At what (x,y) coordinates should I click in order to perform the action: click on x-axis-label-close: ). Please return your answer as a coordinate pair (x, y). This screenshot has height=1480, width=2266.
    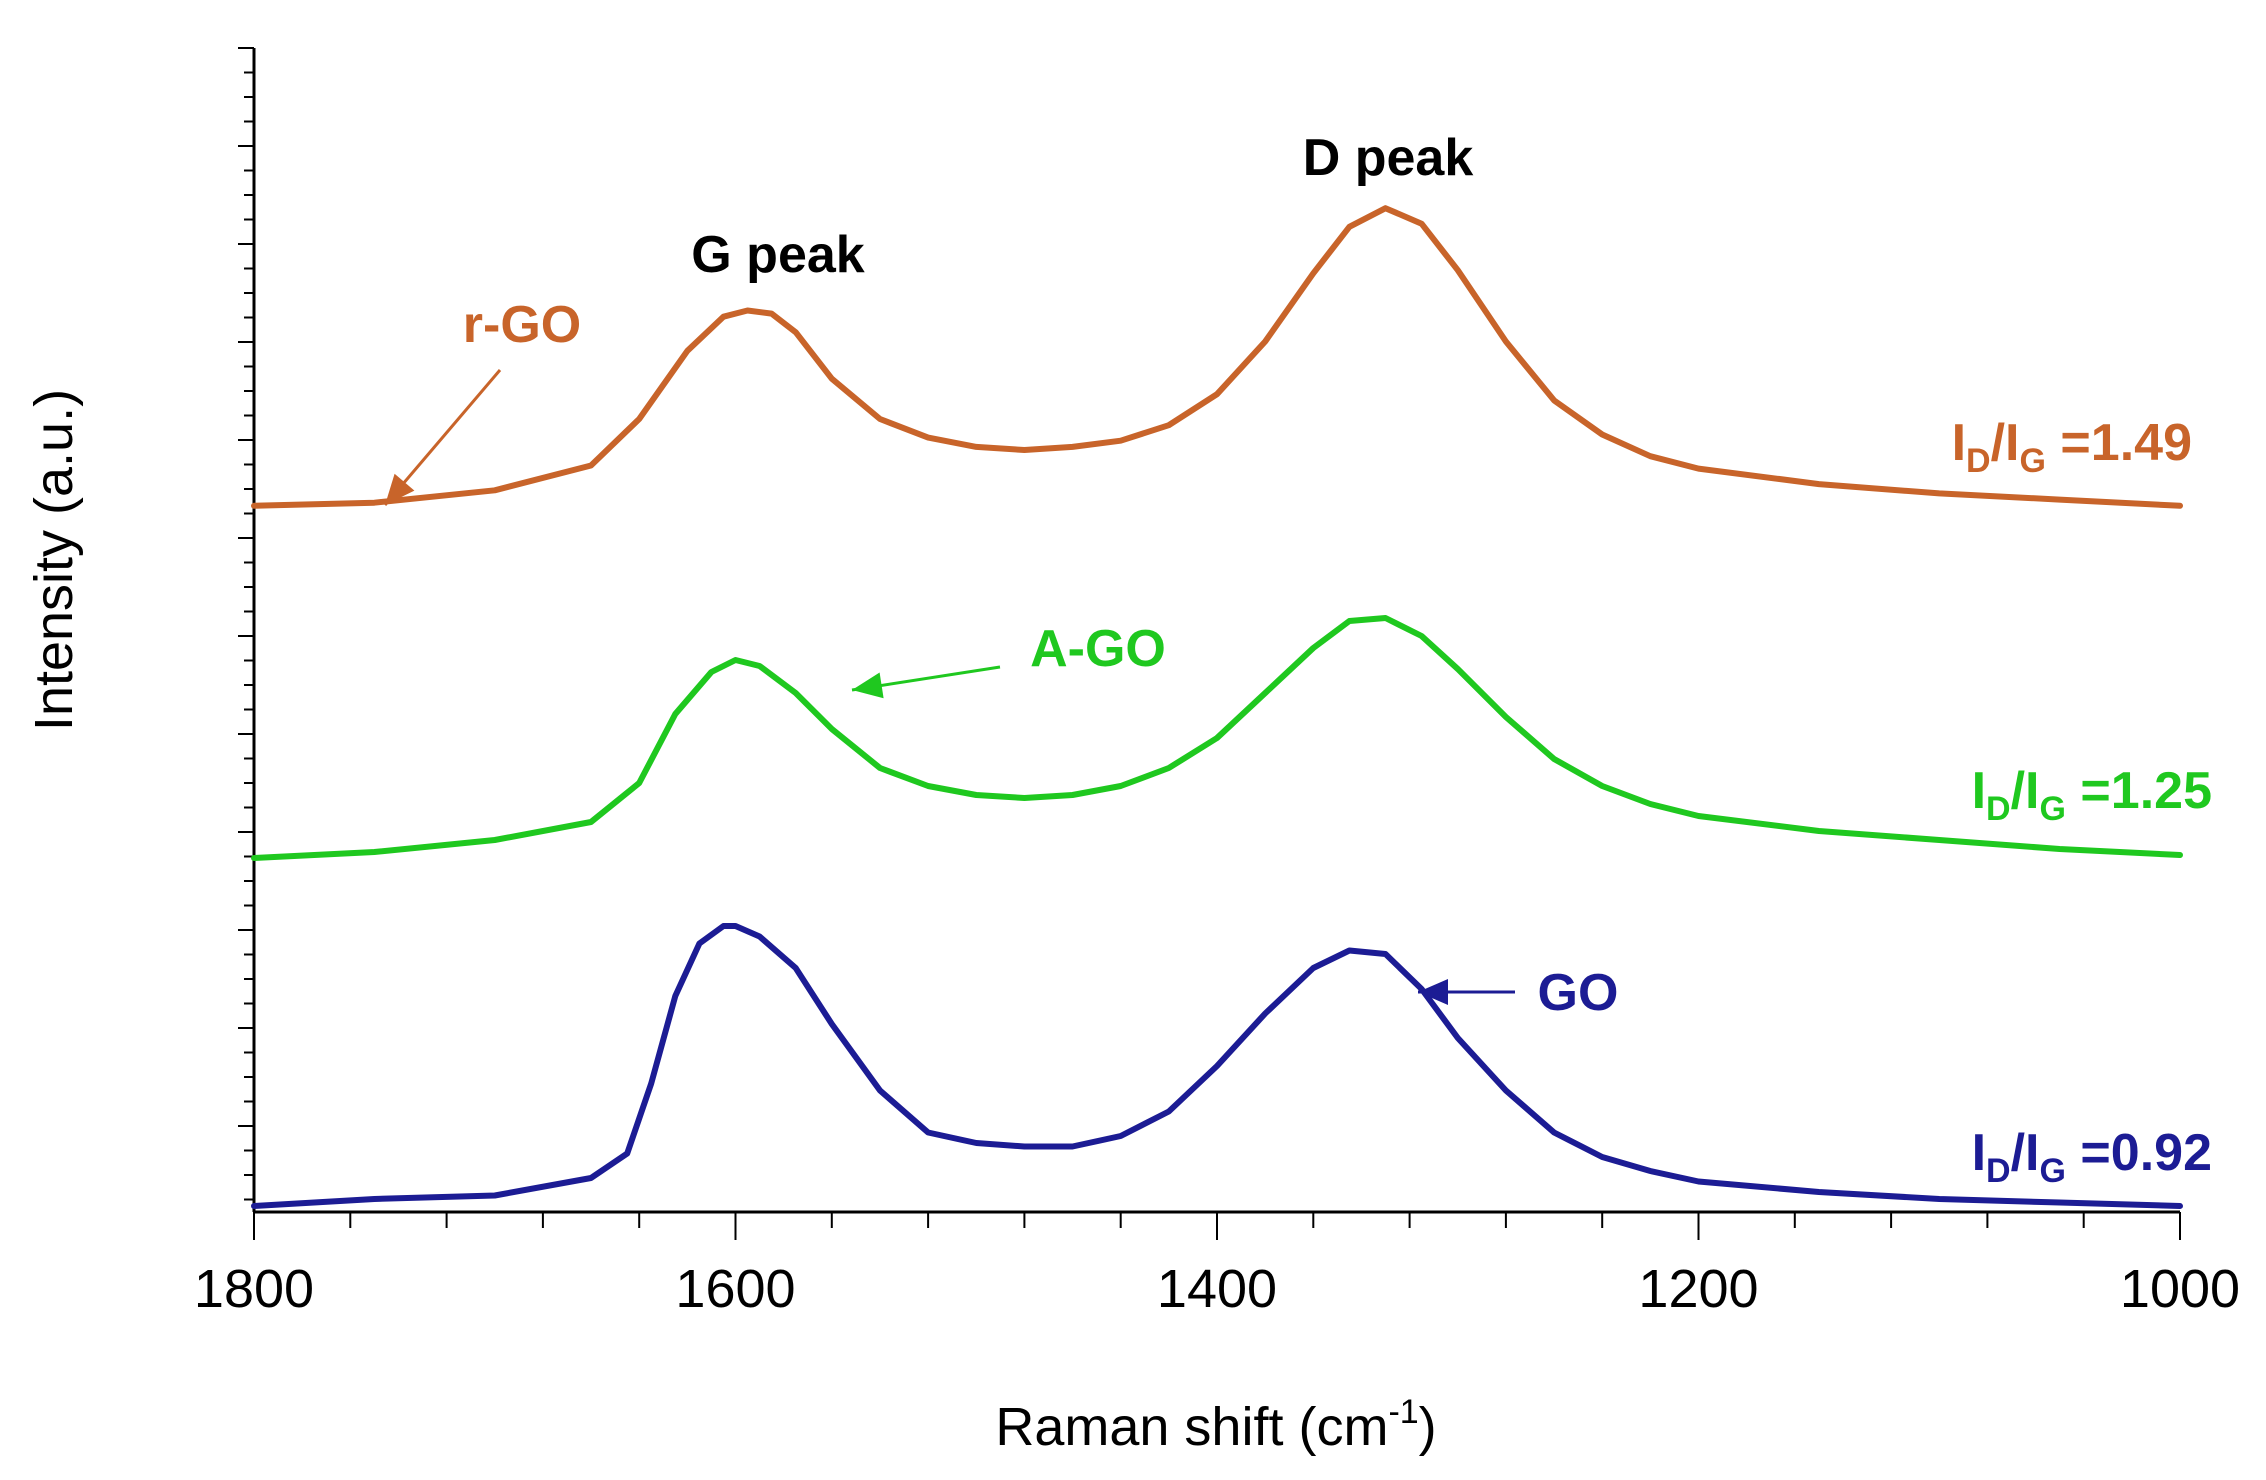
    Looking at the image, I should click on (1428, 1427).